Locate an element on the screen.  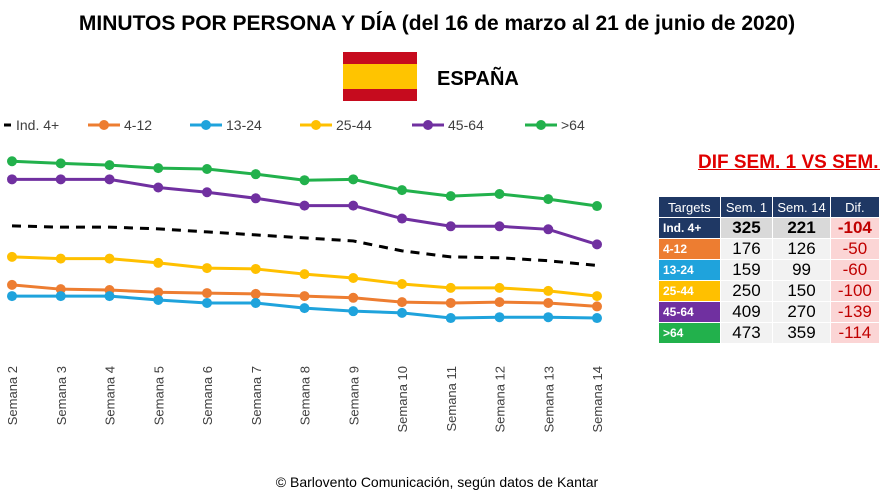
table-cell: 409 is located at coordinates (746, 312).